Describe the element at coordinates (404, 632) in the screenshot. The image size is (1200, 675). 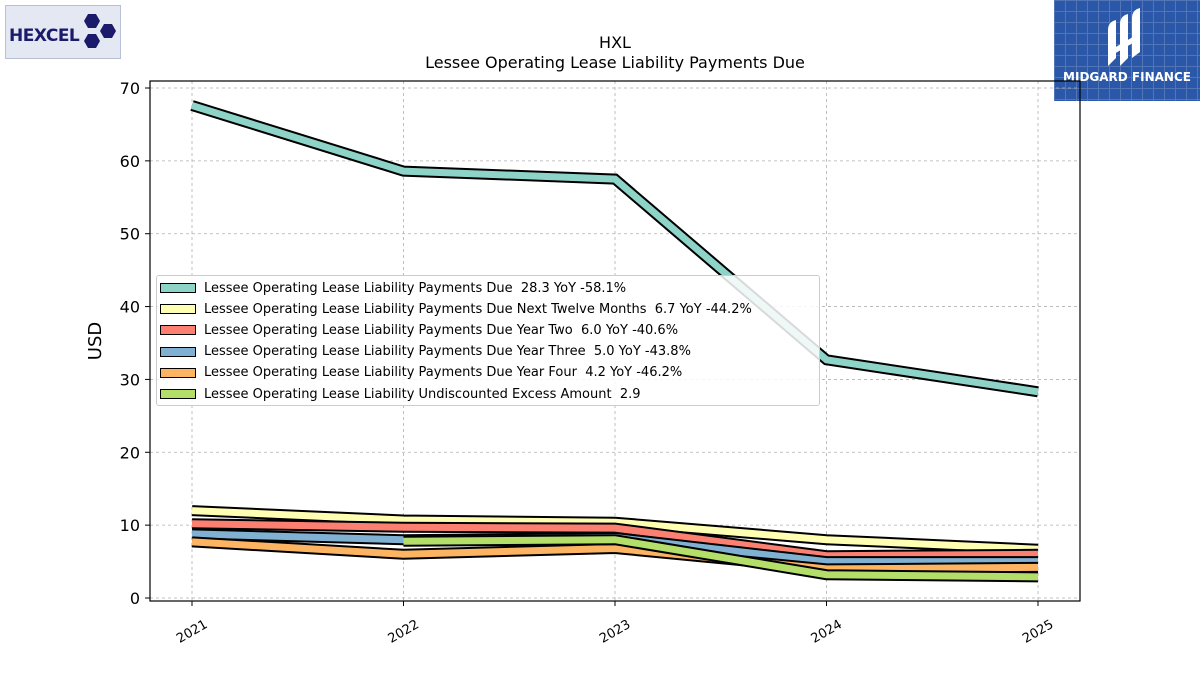
I see `x-tick-label: 2022` at that location.